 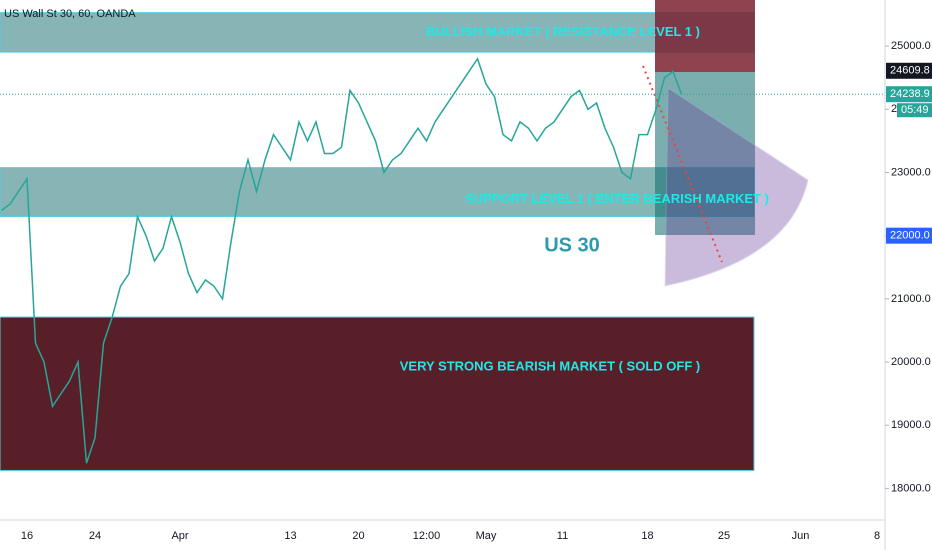 What do you see at coordinates (27, 536) in the screenshot?
I see `x-tick-label: 16` at bounding box center [27, 536].